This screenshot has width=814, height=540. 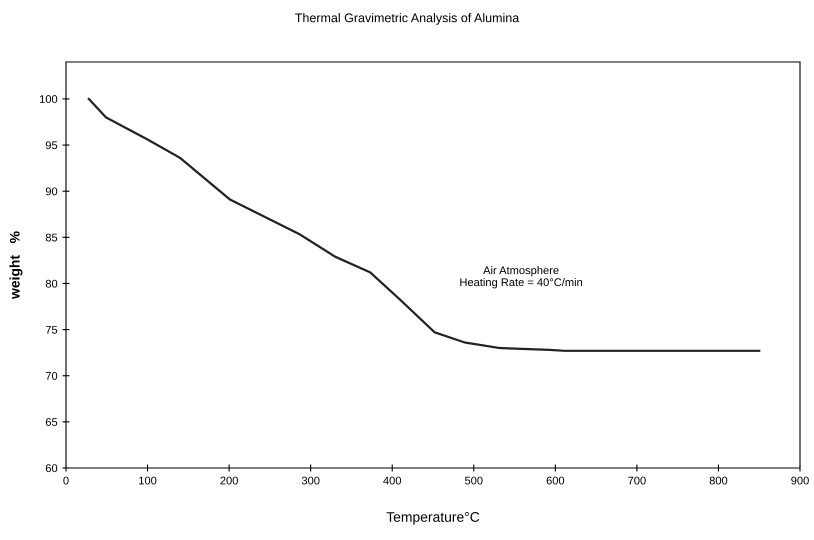 What do you see at coordinates (407, 19) in the screenshot?
I see `chart-title: Thermal Gravimetric Analysis of Alumina` at bounding box center [407, 19].